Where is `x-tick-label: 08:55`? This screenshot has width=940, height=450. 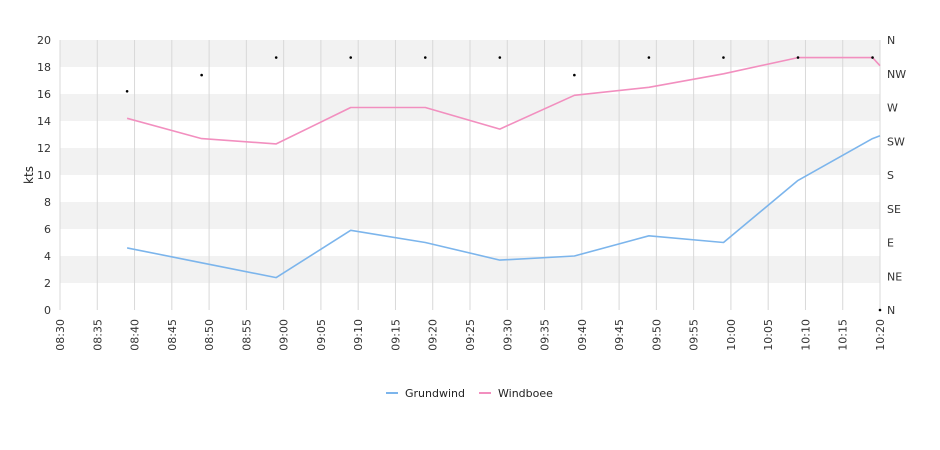
x-tick-label: 08:55 is located at coordinates (246, 335).